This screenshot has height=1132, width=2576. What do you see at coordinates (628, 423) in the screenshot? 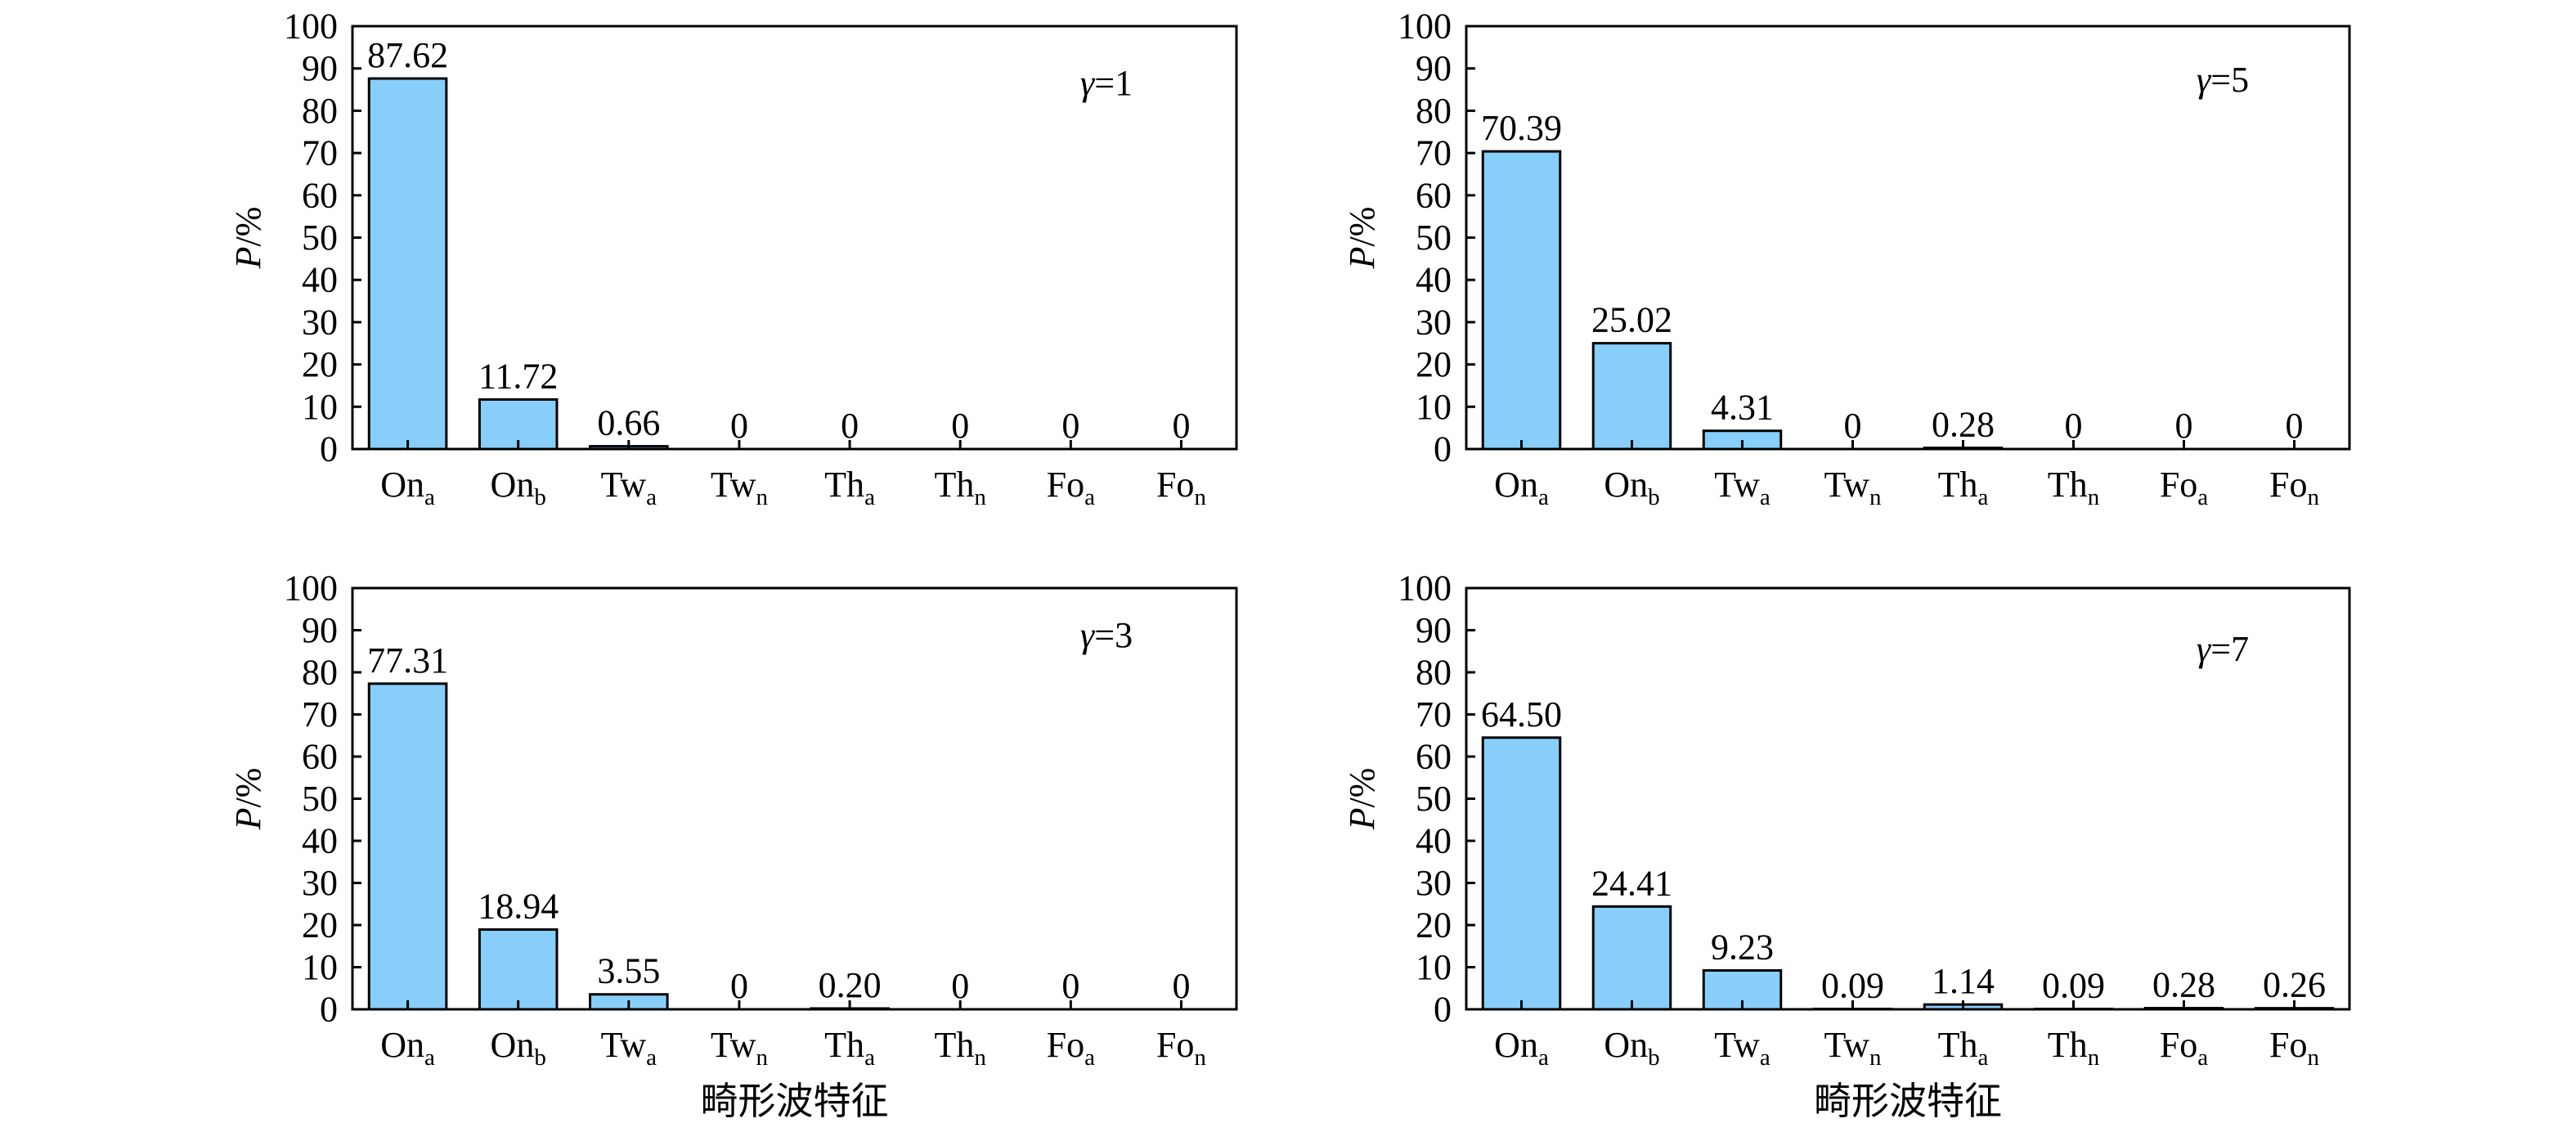
I see `data-label: 0.66` at bounding box center [628, 423].